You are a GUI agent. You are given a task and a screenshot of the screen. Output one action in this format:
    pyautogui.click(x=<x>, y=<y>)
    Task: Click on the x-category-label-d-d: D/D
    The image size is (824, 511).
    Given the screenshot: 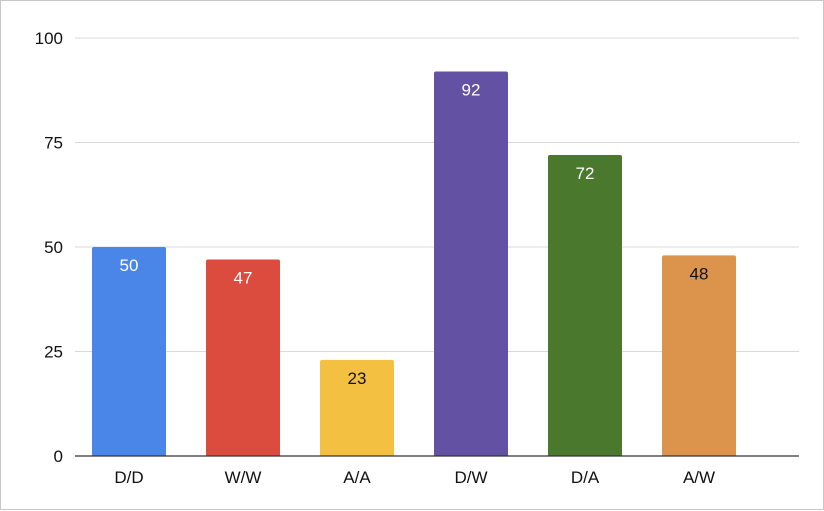 What is the action you would take?
    pyautogui.click(x=128, y=477)
    